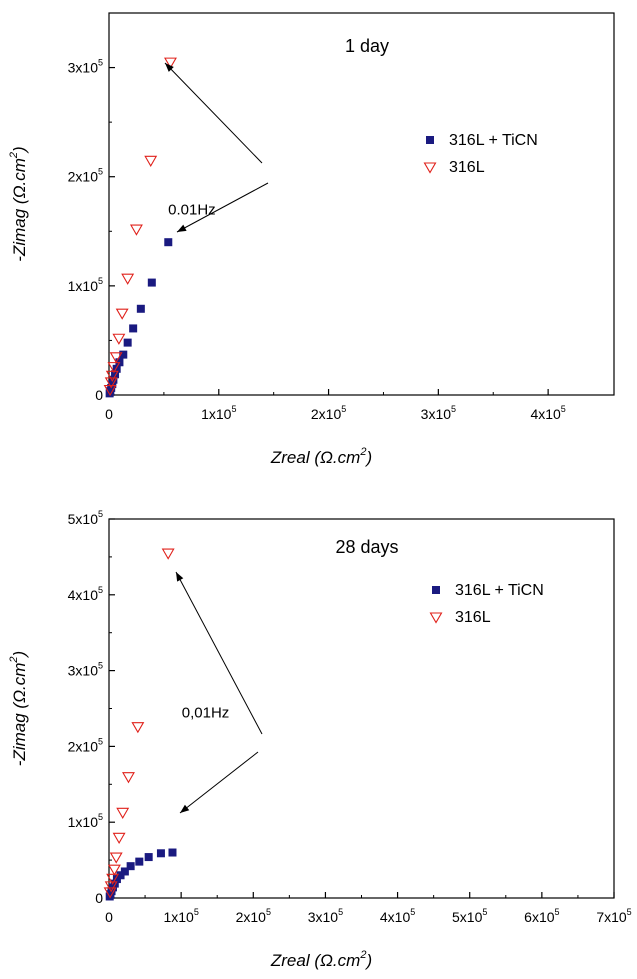  Describe the element at coordinates (192, 209) in the screenshot. I see `annotation-label: 0.01Hz` at that location.